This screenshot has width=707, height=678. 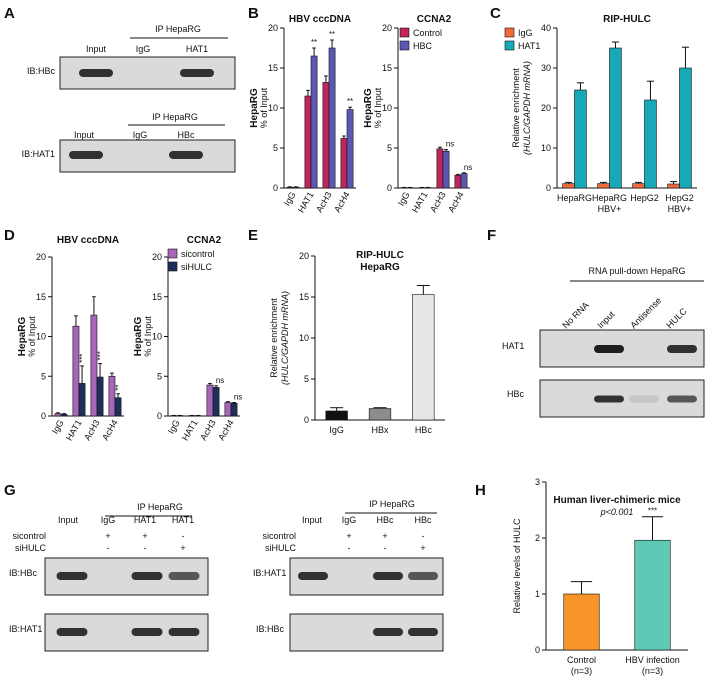 I want to click on panel-label-f: F, so click(x=491, y=235).